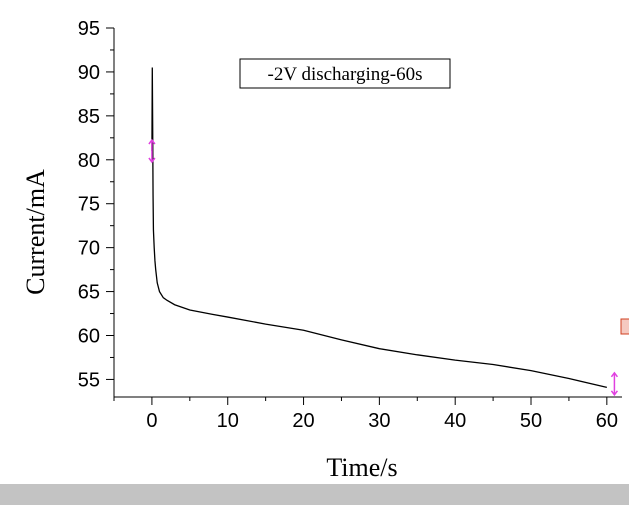  I want to click on annotation-box: -2V discharging-60s, so click(345, 73).